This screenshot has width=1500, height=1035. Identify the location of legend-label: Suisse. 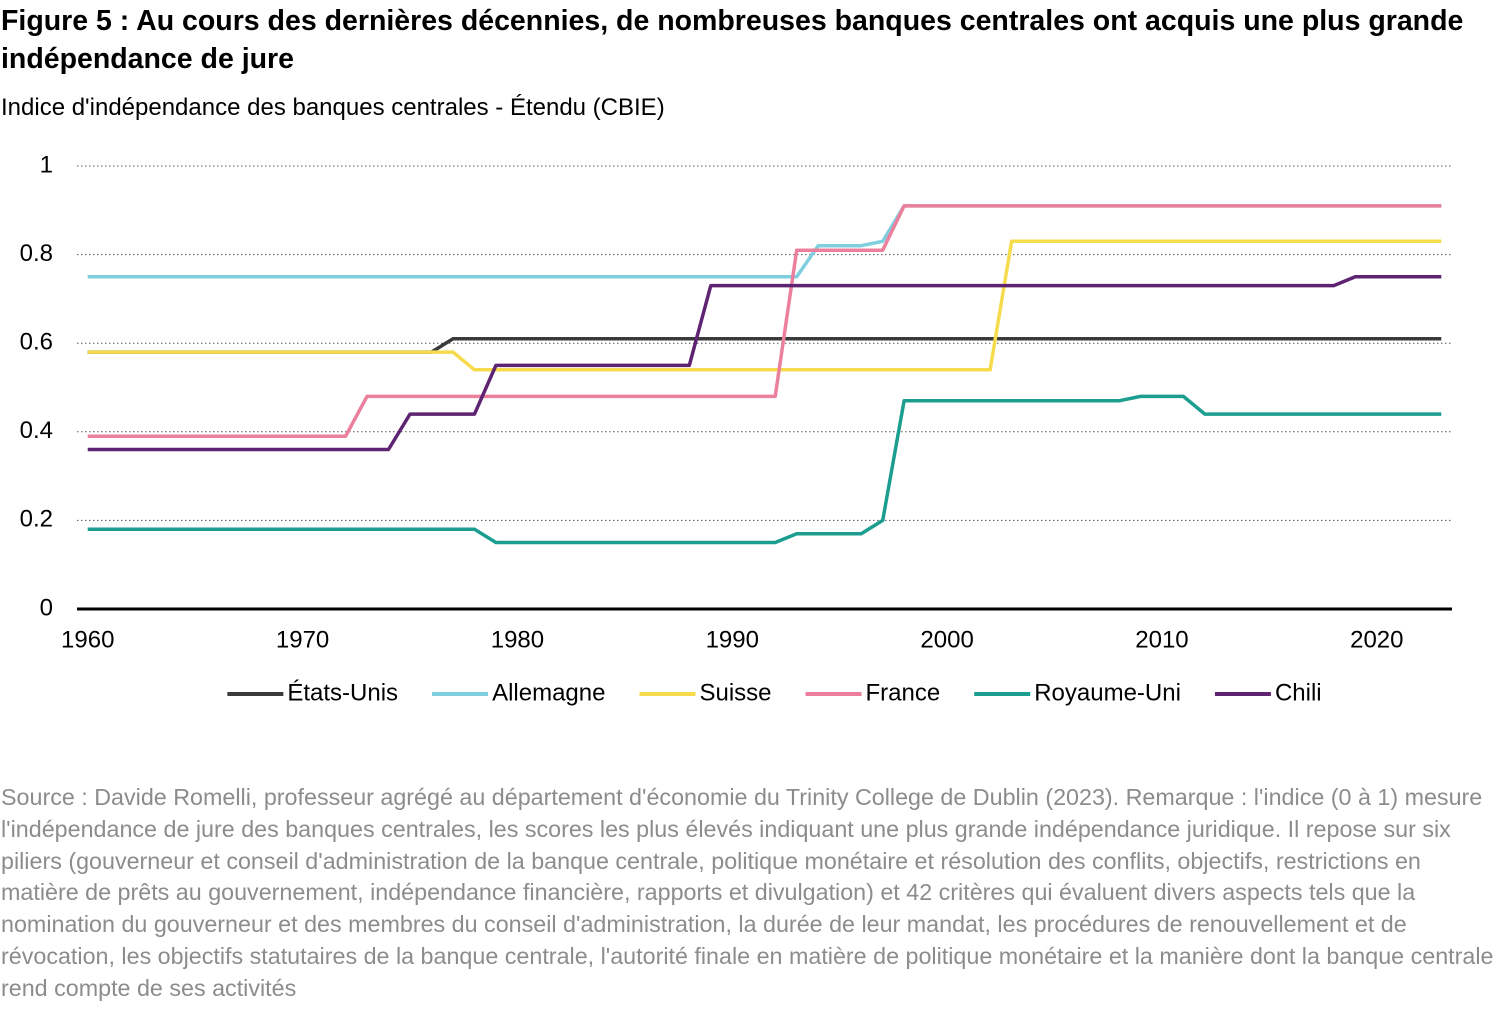
(735, 692).